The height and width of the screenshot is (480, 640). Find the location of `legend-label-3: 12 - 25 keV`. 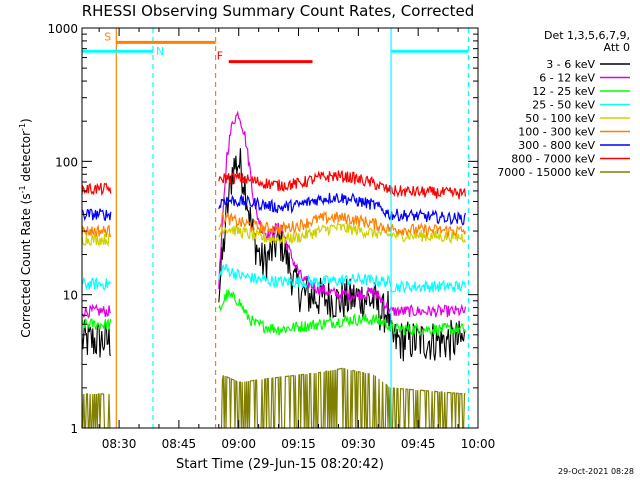

legend-label-3: 12 - 25 keV is located at coordinates (563, 91).